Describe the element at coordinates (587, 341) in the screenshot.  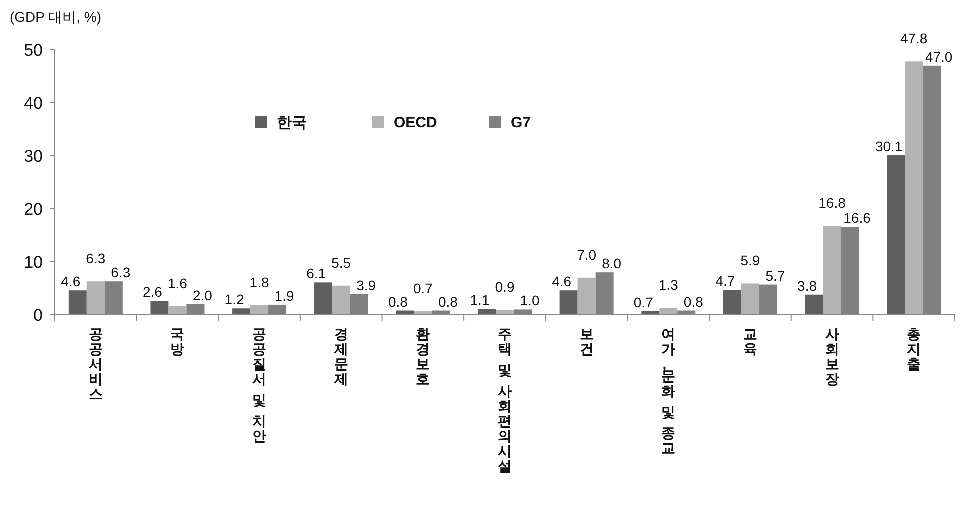
I see `x-tick-label: 보건` at that location.